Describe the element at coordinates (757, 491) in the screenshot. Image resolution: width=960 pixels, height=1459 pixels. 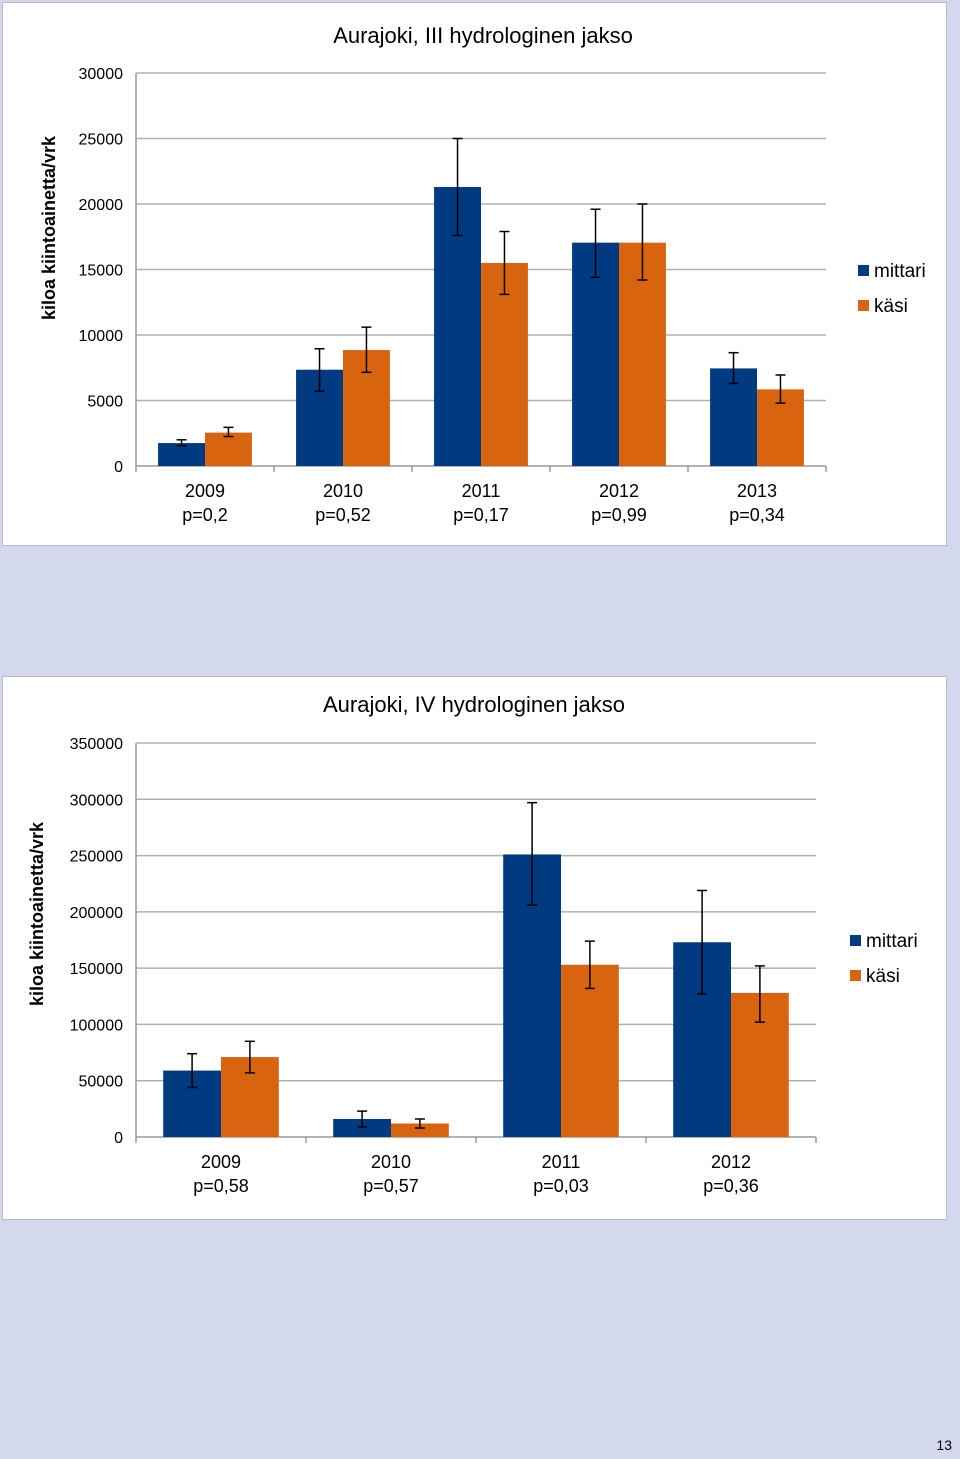
I see `x-category-label: 2013` at that location.